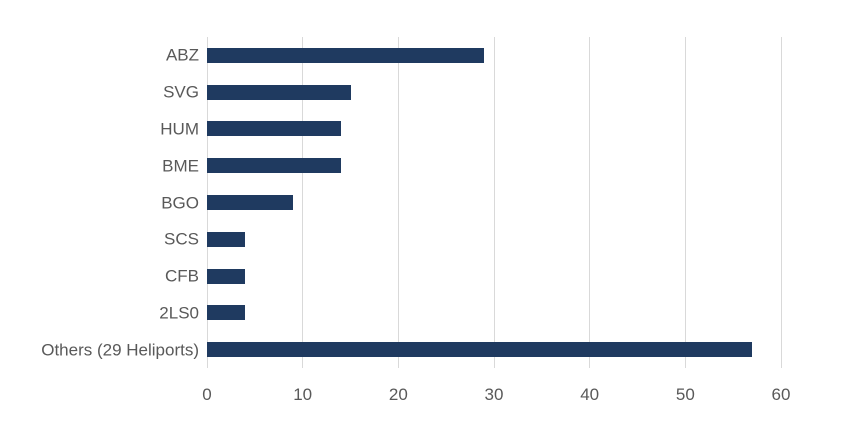 Image resolution: width=844 pixels, height=426 pixels. I want to click on x-tick-label-40: 40, so click(590, 394).